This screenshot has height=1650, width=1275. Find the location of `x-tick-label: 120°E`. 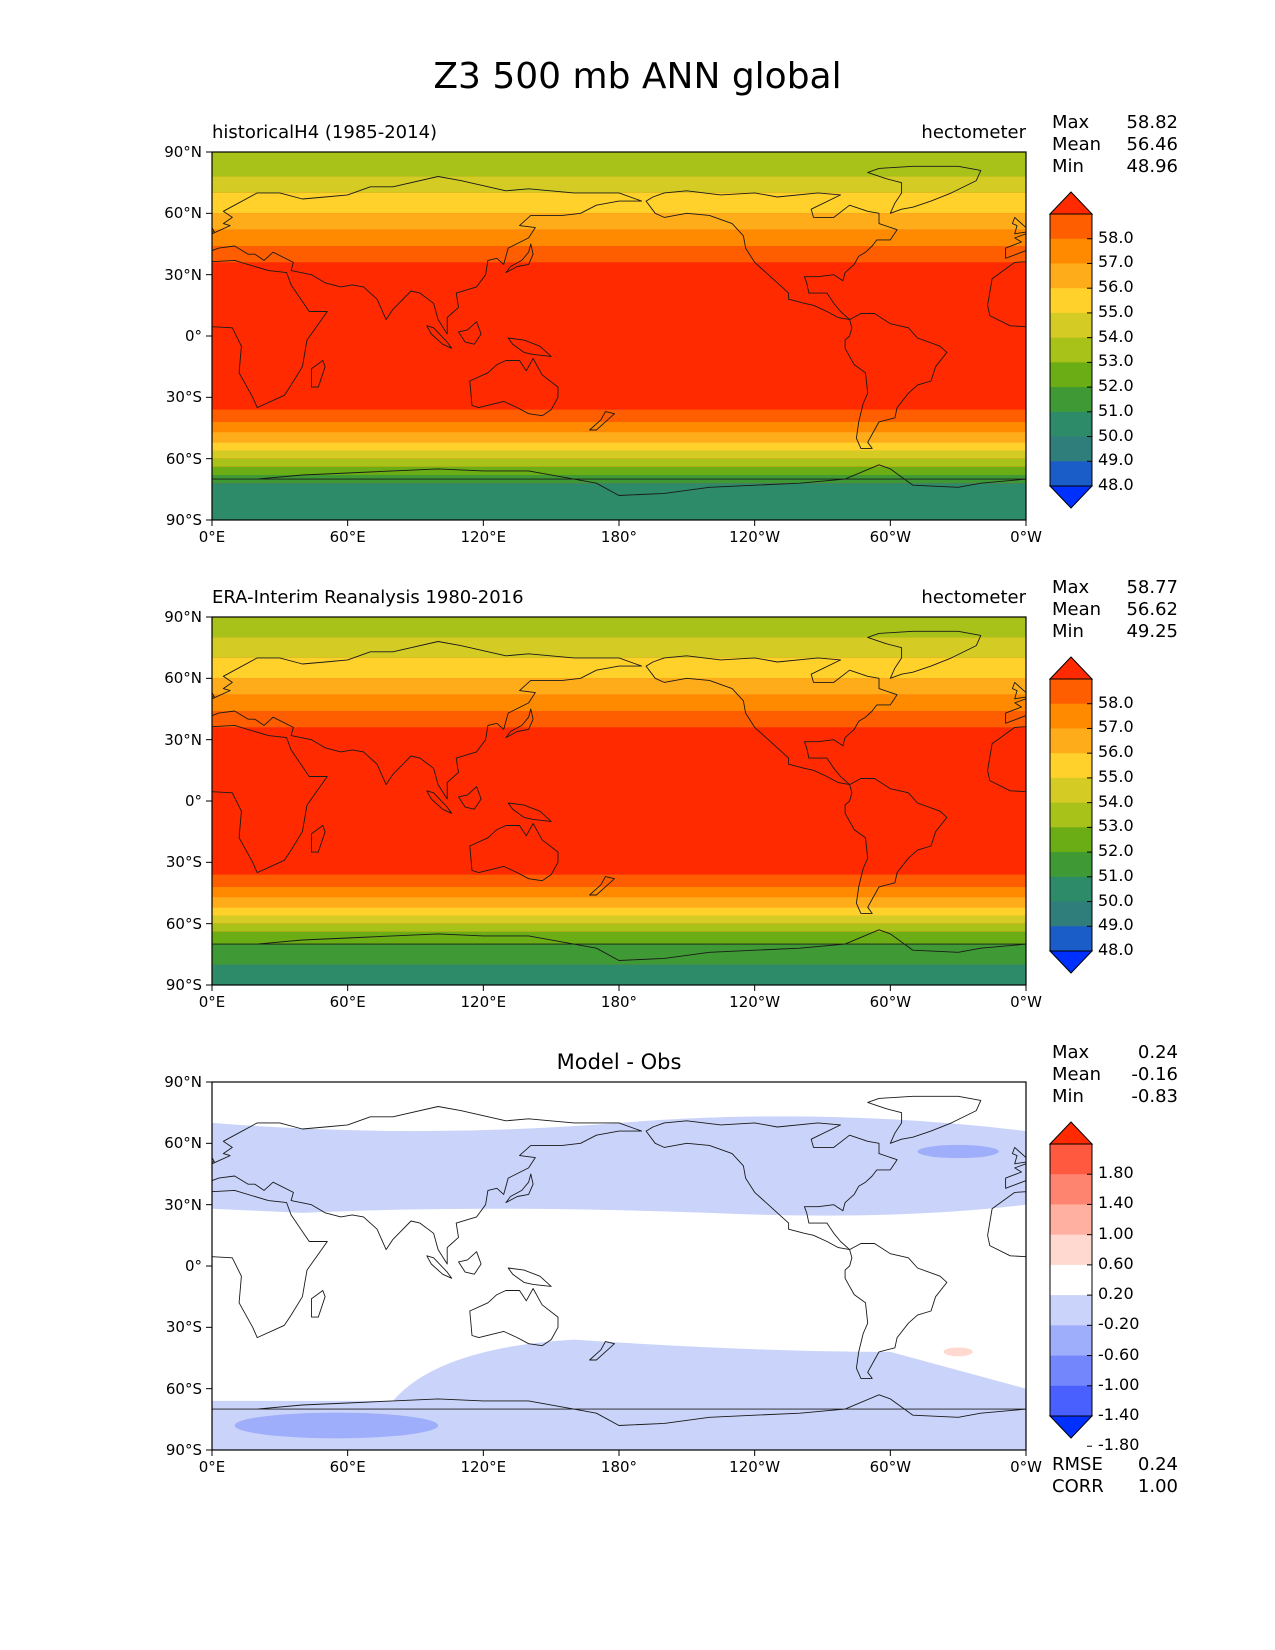

x-tick-label: 120°E is located at coordinates (483, 537).